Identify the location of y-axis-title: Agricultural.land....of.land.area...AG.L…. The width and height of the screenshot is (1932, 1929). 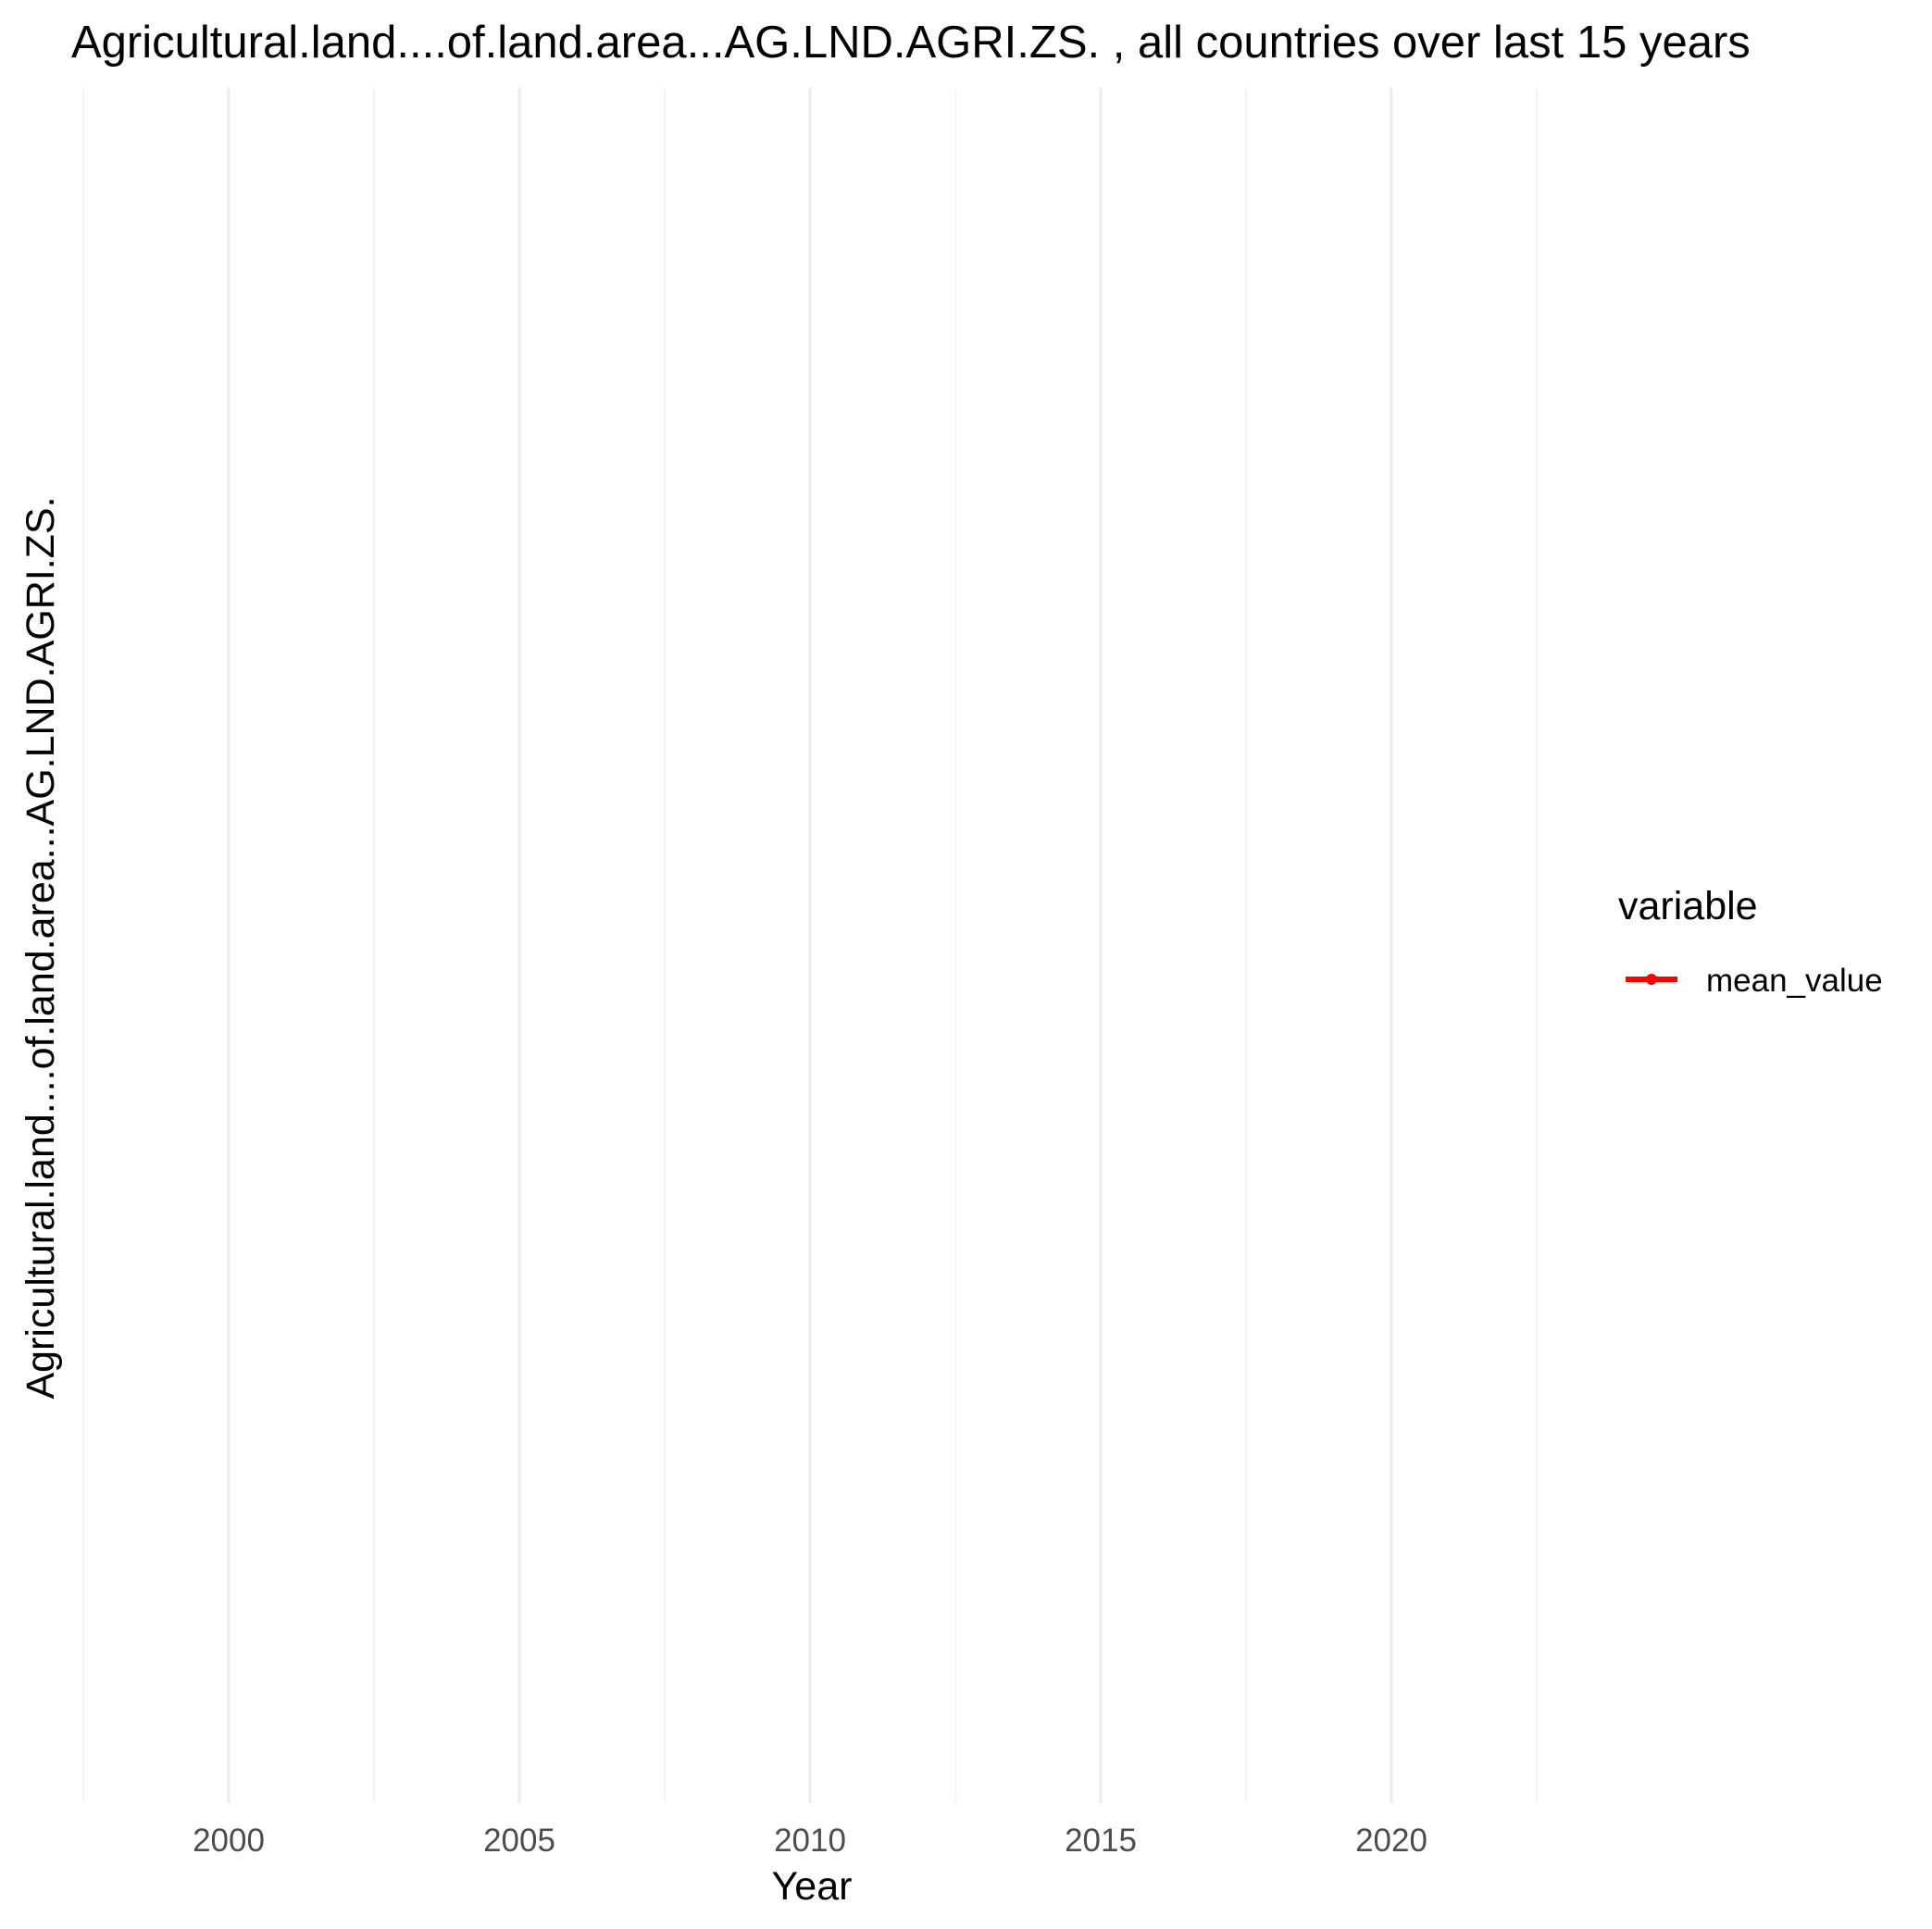
(41, 947).